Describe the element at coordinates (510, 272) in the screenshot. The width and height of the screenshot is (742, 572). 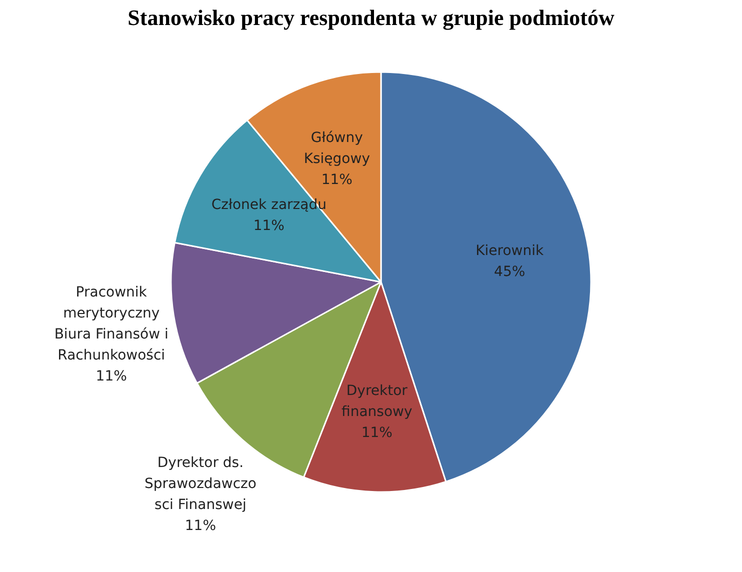
I see `data-label: 45%` at that location.